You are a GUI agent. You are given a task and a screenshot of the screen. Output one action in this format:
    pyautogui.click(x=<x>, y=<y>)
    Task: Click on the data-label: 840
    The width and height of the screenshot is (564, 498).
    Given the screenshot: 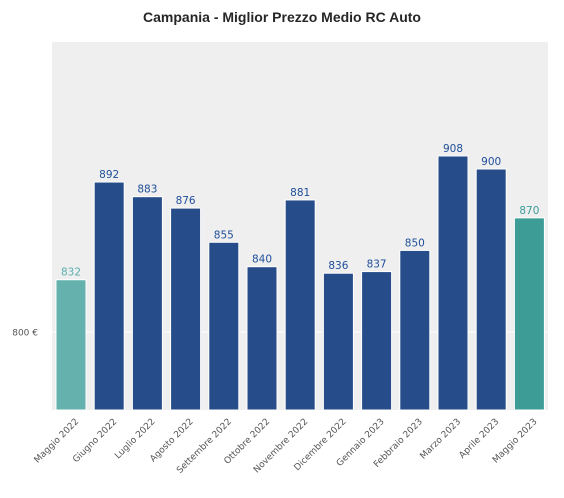 What is the action you would take?
    pyautogui.click(x=262, y=260)
    